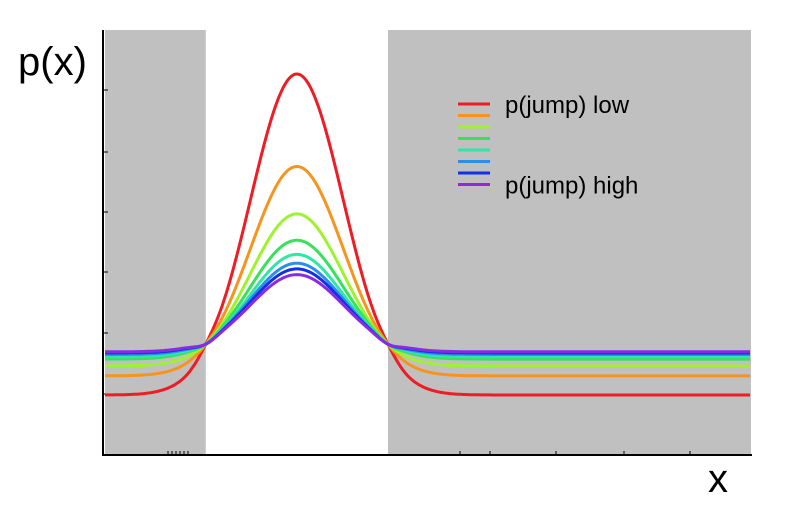 Image resolution: width=809 pixels, height=507 pixels. What do you see at coordinates (718, 479) in the screenshot?
I see `x-axis-label: x` at bounding box center [718, 479].